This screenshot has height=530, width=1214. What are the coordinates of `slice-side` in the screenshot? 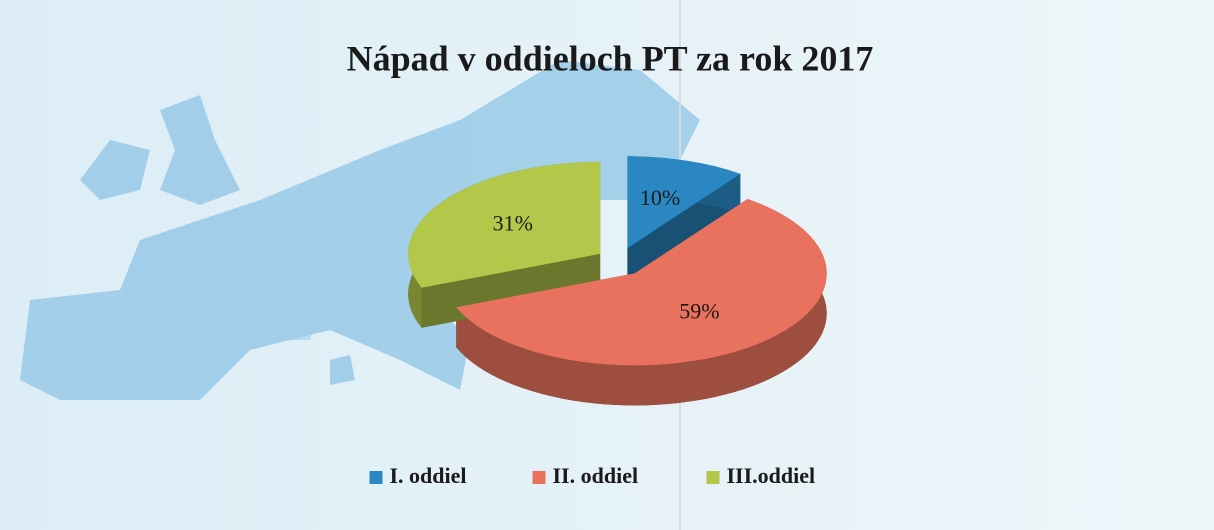 It's located at (641, 302).